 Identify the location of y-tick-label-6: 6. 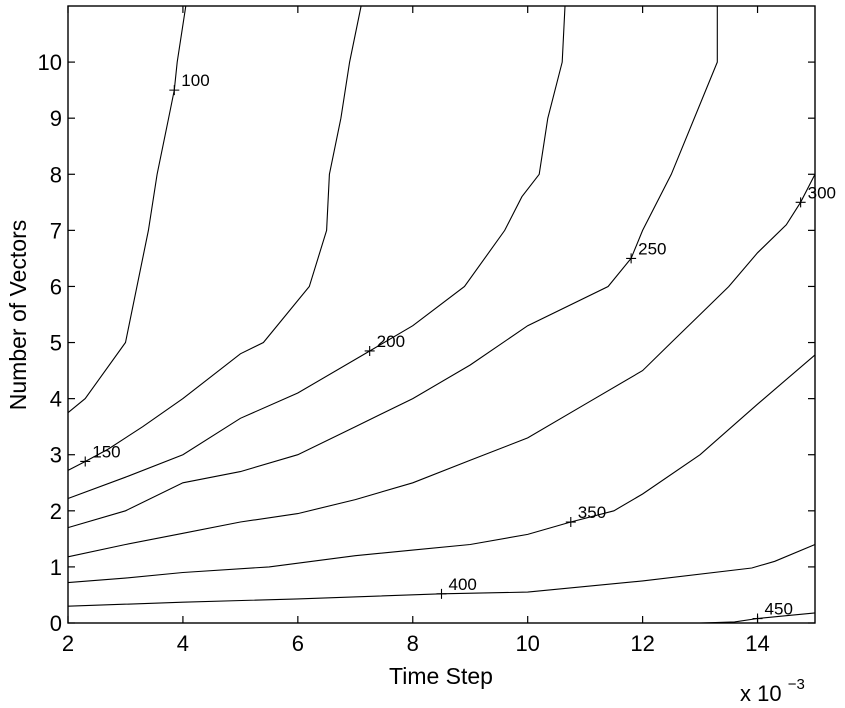
(56, 286).